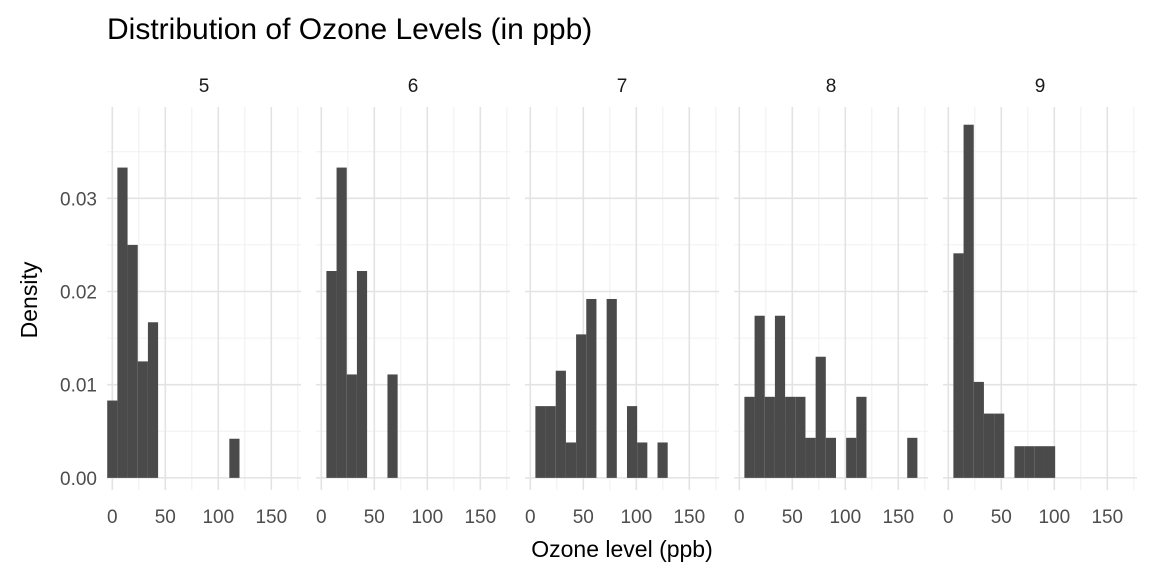  Describe the element at coordinates (622, 302) in the screenshot. I see `facet-panel: 7 0 50 100 150` at that location.